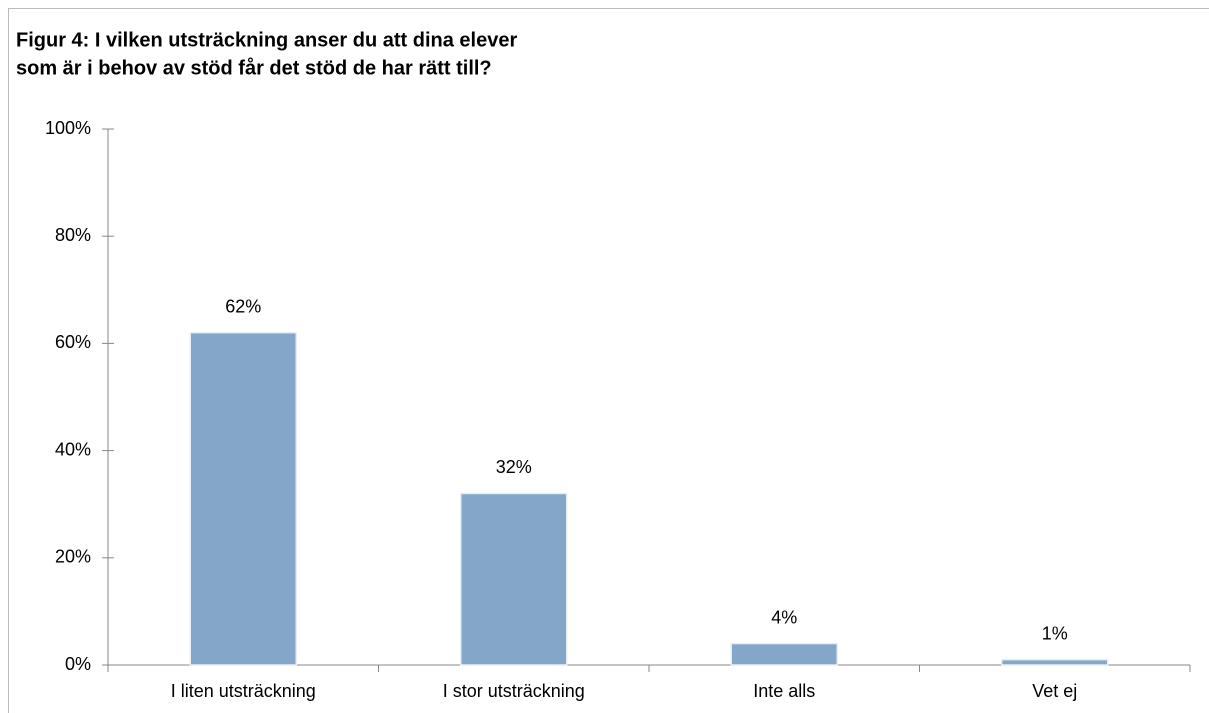 Image resolution: width=1209 pixels, height=713 pixels. What do you see at coordinates (73, 342) in the screenshot?
I see `y-tick-label: 60%` at bounding box center [73, 342].